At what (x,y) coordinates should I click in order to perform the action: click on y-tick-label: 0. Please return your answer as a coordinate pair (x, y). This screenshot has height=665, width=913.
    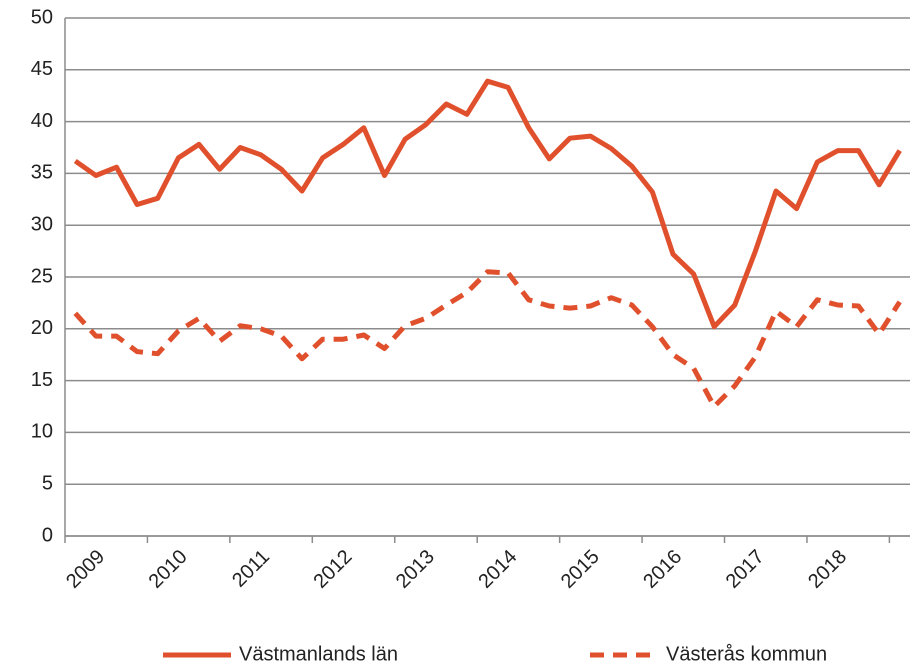
    Looking at the image, I should click on (47, 535).